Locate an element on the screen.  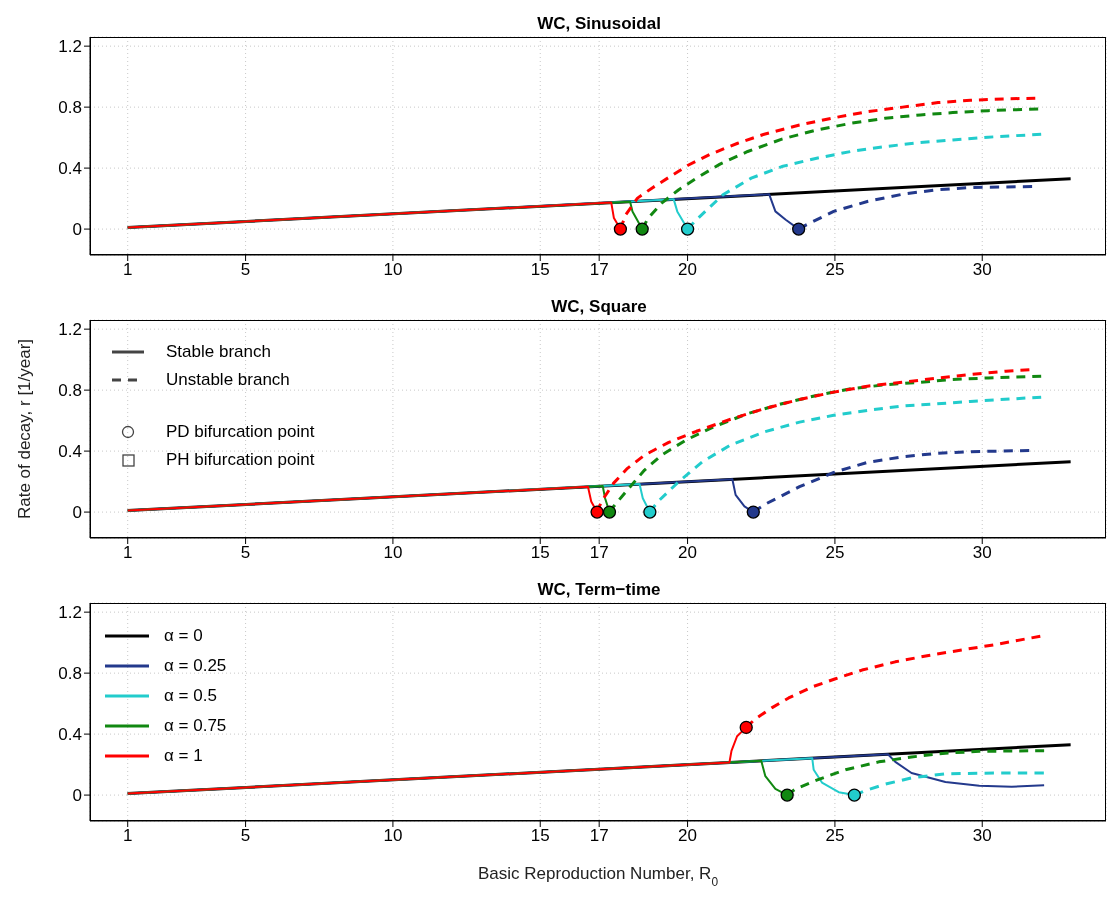
annotation: PD bifurcation point is located at coordinates (240, 432).